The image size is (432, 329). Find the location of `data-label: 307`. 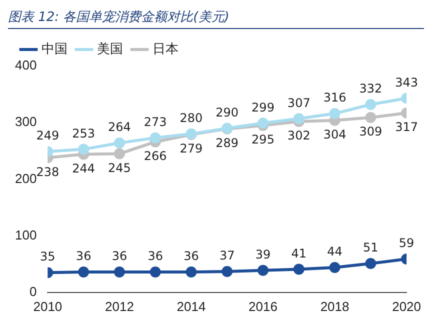

data-label: 307 is located at coordinates (298, 103).